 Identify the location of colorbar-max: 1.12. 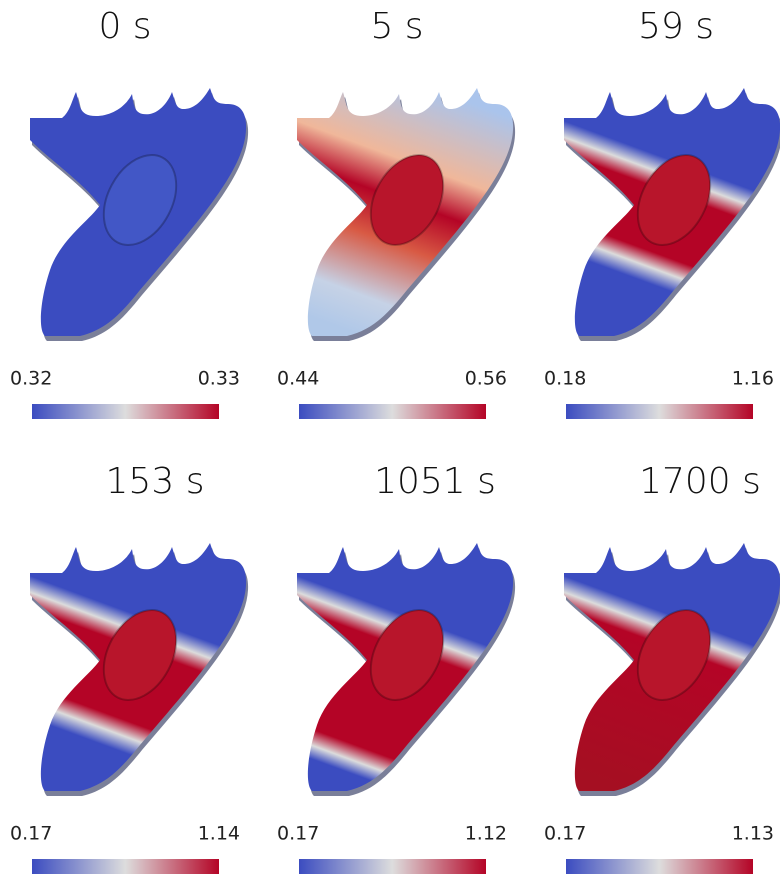
(486, 834).